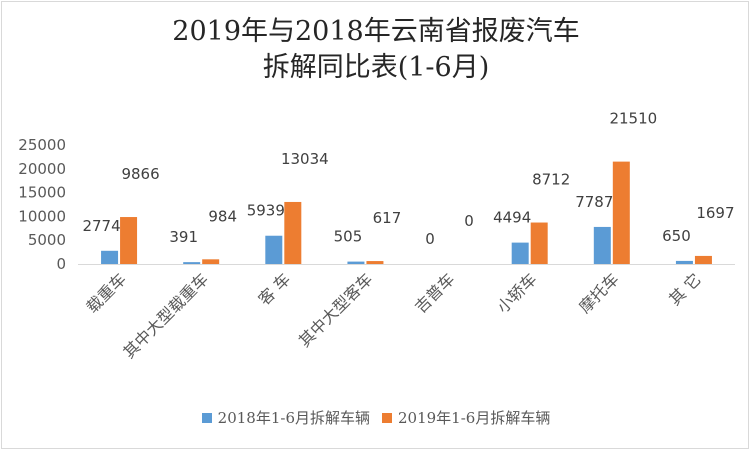 The width and height of the screenshot is (752, 452). I want to click on legend-label-2018: 2018年1-6月拆解车辆, so click(293, 418).